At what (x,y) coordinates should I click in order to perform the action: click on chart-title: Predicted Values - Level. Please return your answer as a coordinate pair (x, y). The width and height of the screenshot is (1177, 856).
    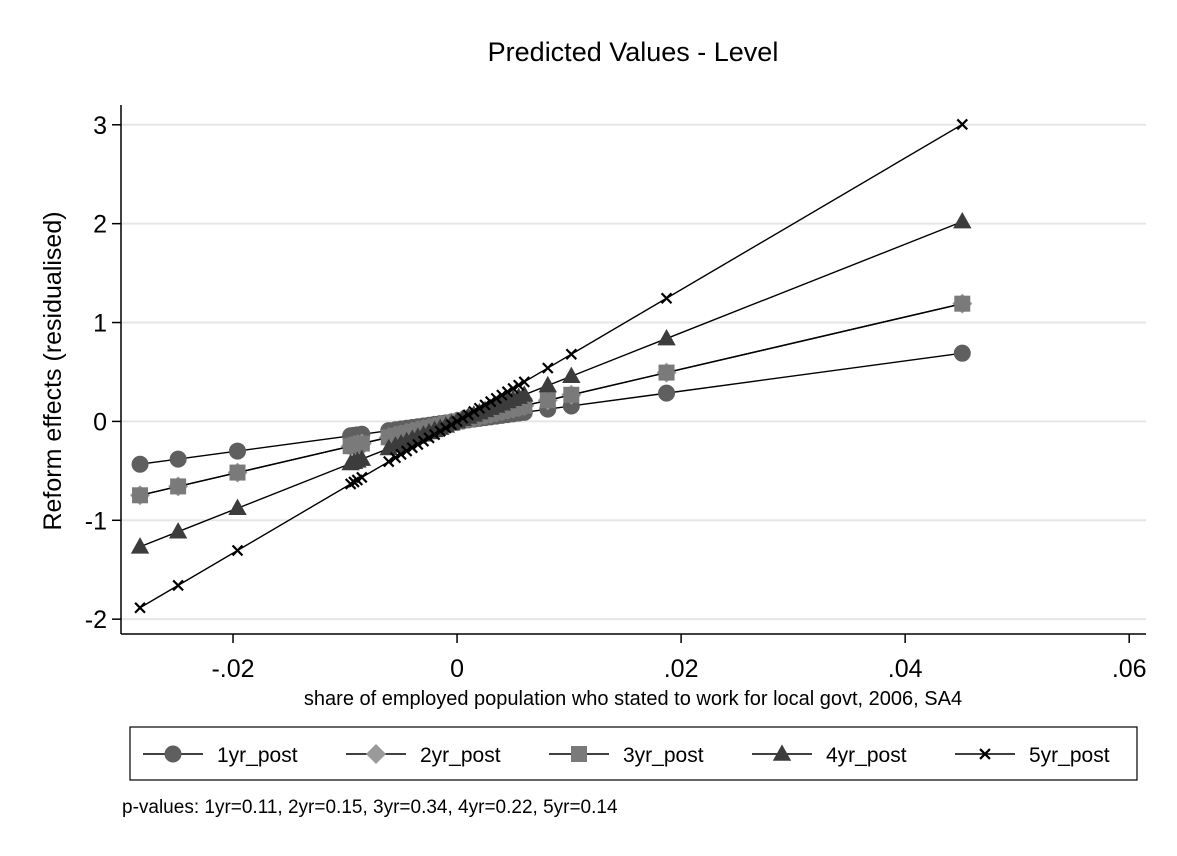
    Looking at the image, I should click on (633, 52).